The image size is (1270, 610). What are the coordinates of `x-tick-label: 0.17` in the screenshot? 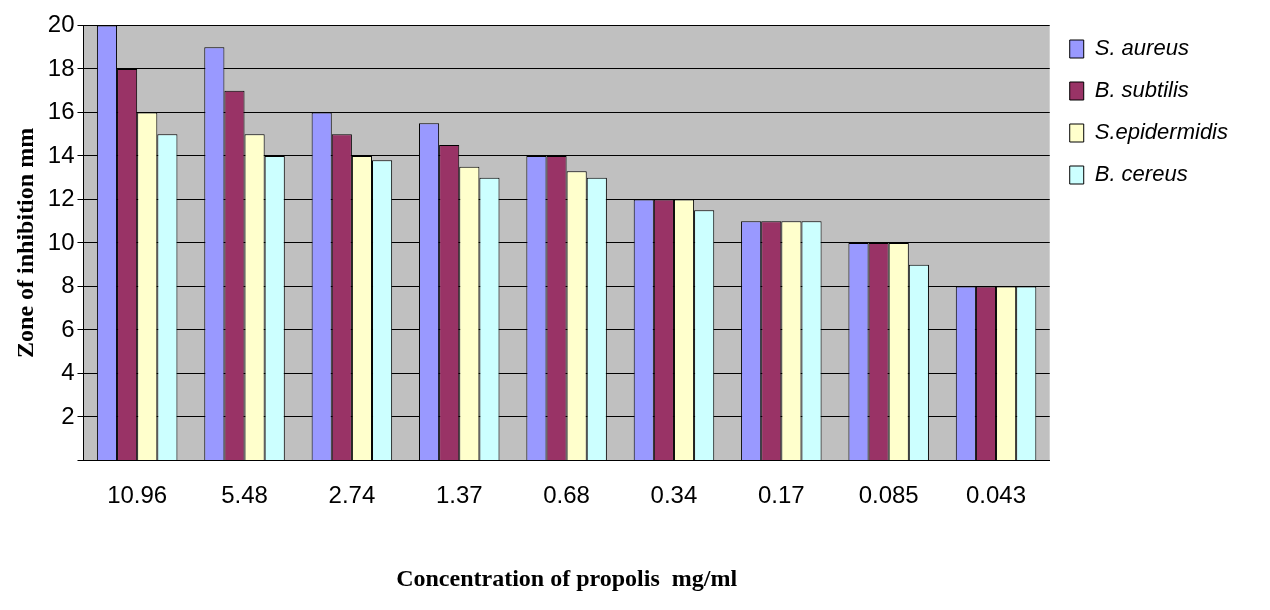 It's located at (781, 495).